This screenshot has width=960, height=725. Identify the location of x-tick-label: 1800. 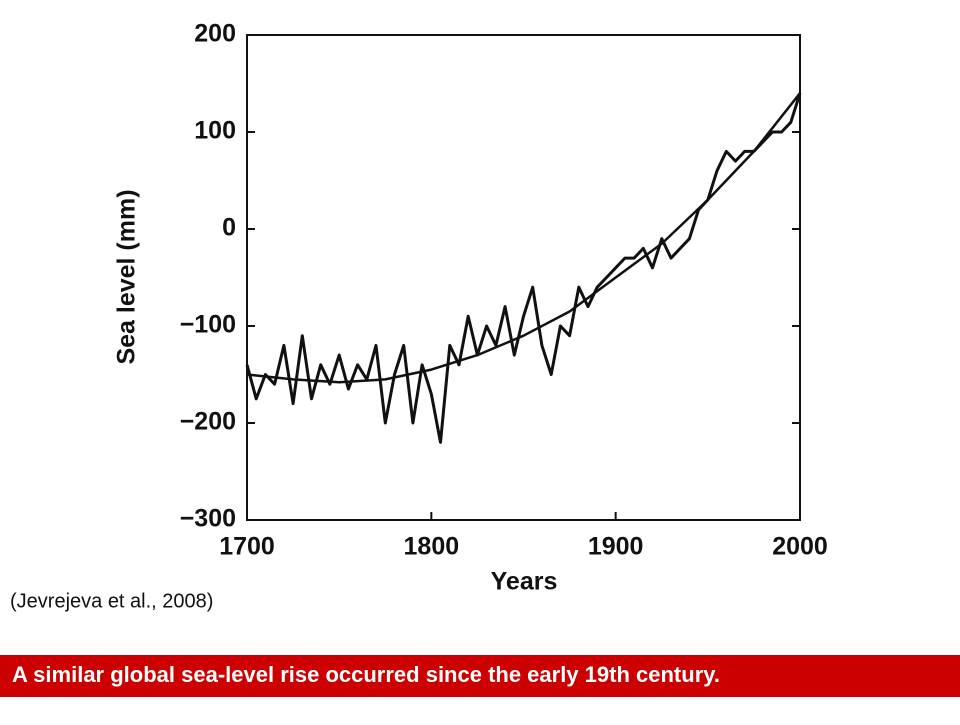
(432, 547).